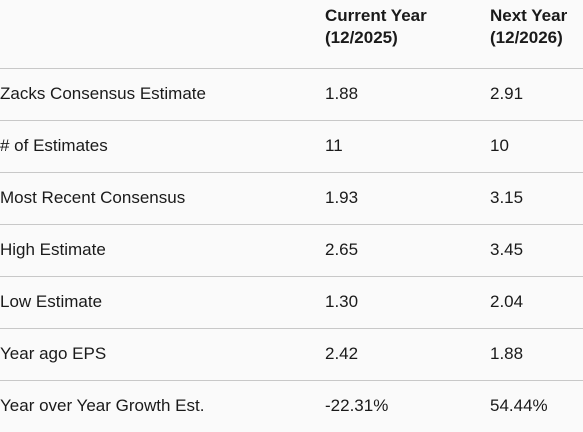  Describe the element at coordinates (529, 15) in the screenshot. I see `header-next-year-title: Next Year` at that location.